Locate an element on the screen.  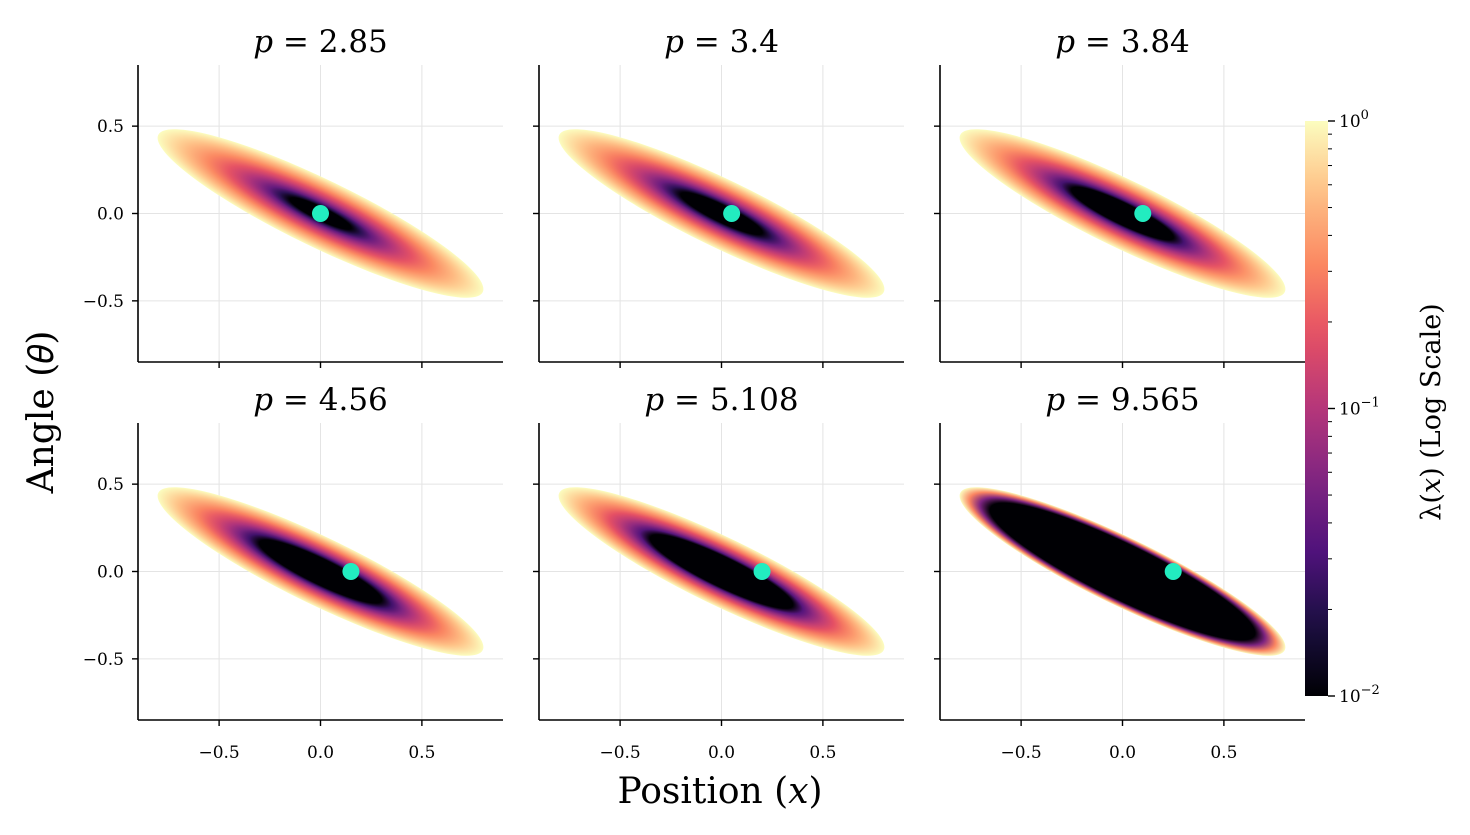
colorbar-tick-label: 10⁻¹ is located at coordinates (1359, 408).